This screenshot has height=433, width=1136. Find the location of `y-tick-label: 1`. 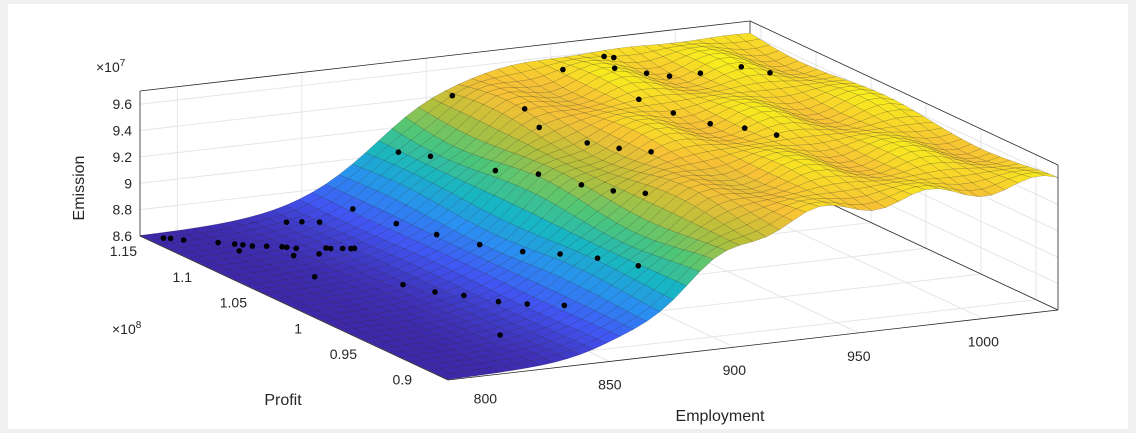

y-tick-label: 1 is located at coordinates (298, 328).